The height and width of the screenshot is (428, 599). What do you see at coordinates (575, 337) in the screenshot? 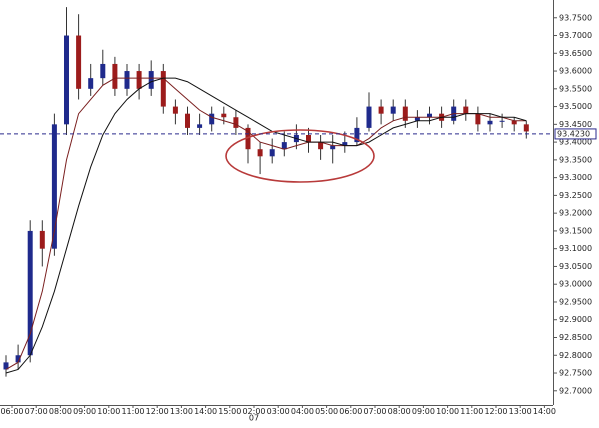
I see `y-tick-label: 92.8500` at bounding box center [575, 337].